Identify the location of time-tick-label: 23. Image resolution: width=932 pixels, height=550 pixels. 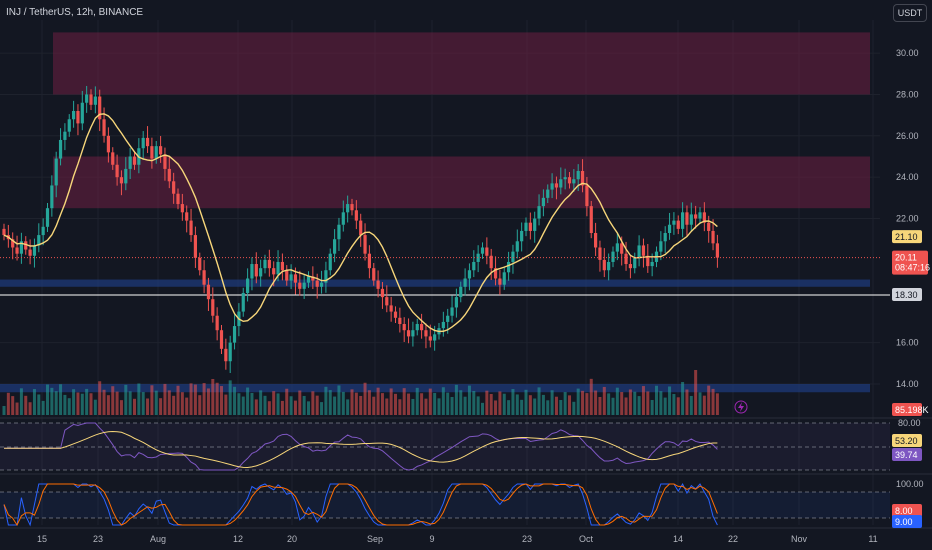
(527, 539).